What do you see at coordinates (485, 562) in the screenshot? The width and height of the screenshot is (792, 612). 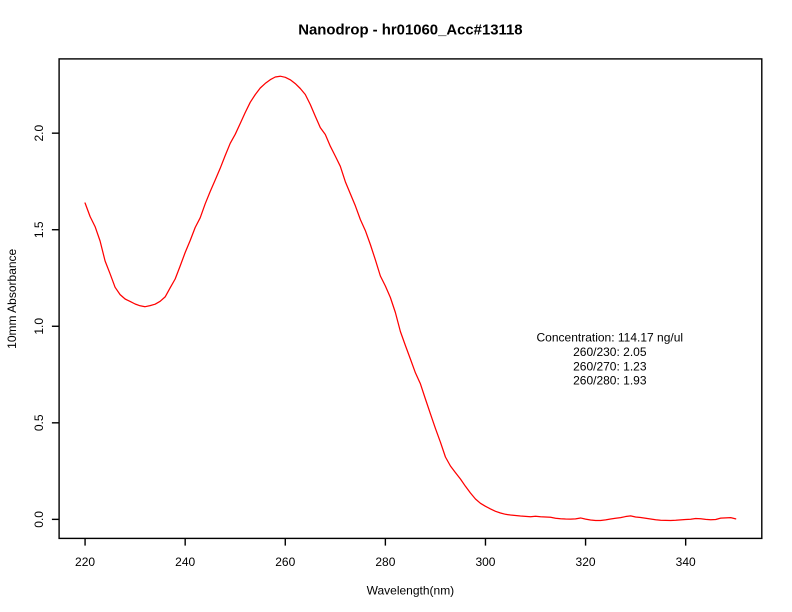 I see `svg-text: 300` at bounding box center [485, 562].